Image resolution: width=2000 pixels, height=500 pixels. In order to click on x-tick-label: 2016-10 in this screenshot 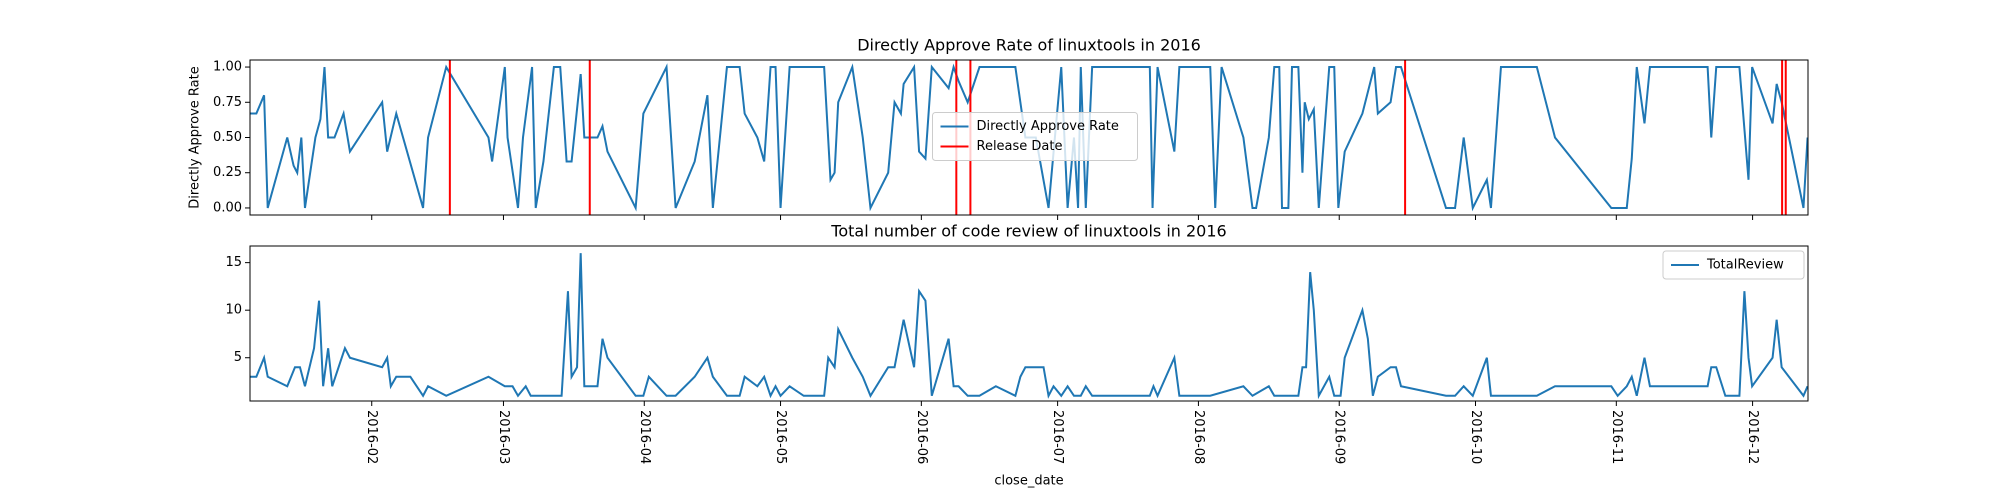, I will do `click(1475, 437)`.